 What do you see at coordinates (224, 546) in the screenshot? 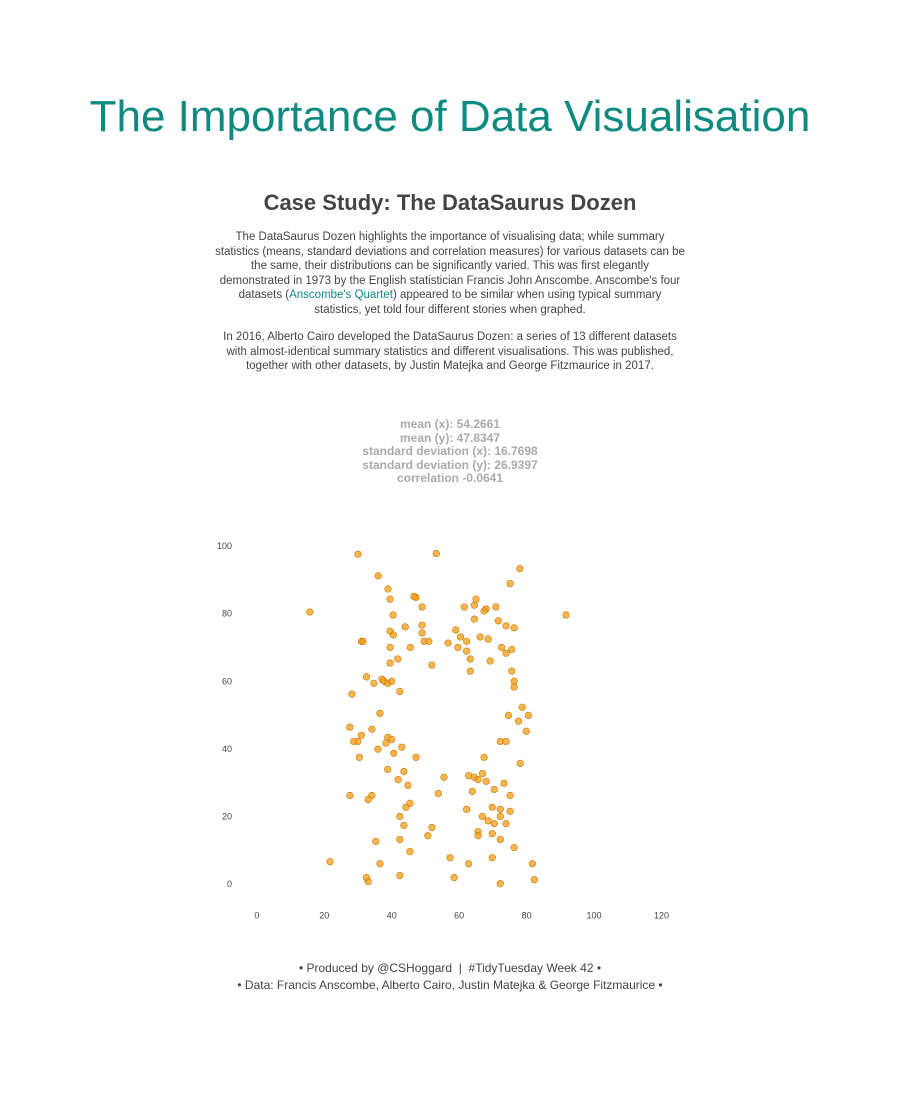
I see `y-tick-label: 100` at bounding box center [224, 546].